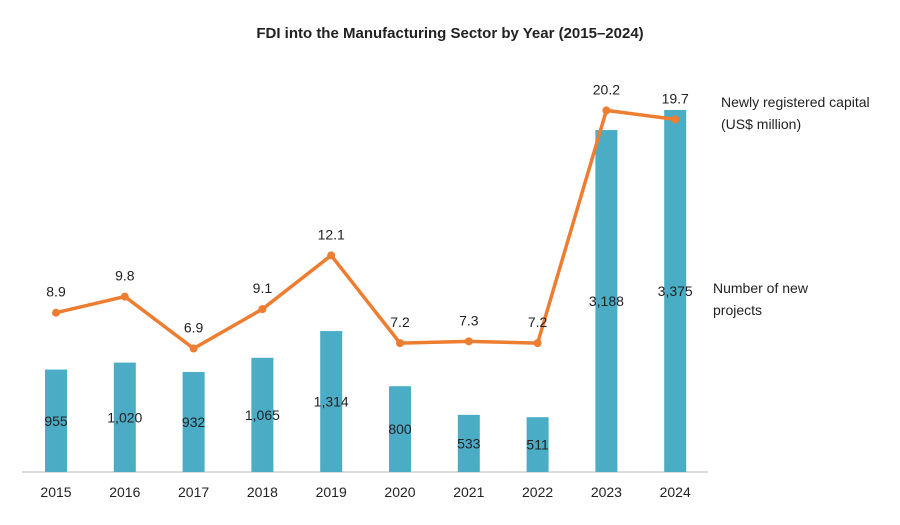 This screenshot has width=900, height=525. I want to click on bar-data-label: 955, so click(56, 421).